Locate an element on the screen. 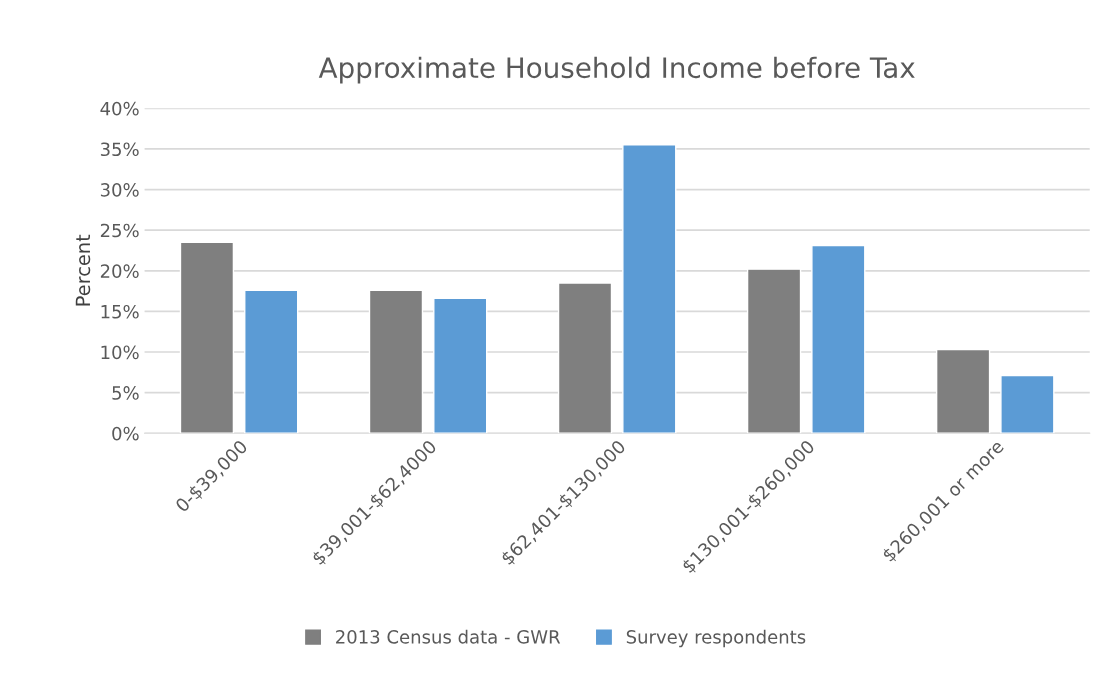  y-tick-label: 0% is located at coordinates (125, 433).